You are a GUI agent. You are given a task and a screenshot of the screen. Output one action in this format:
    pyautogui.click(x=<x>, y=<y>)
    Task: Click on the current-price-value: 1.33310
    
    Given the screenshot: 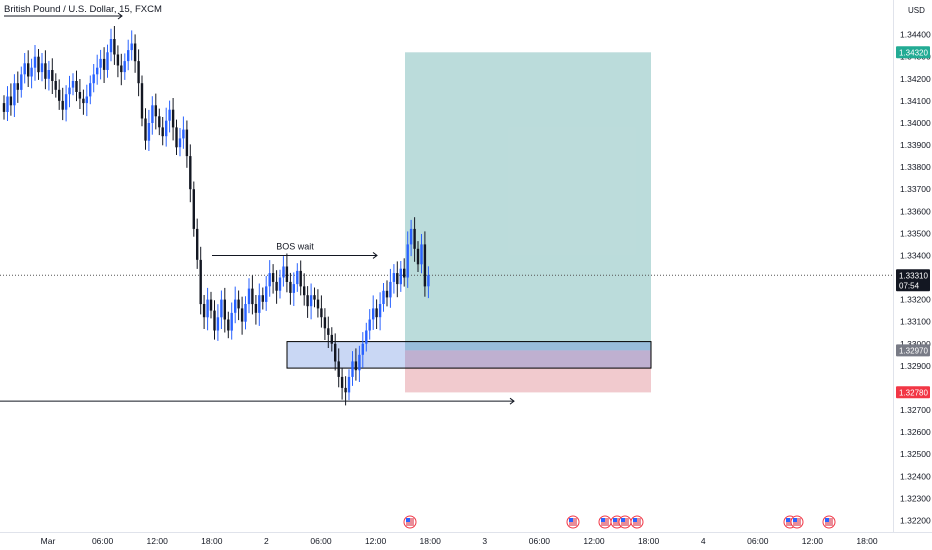 What is the action you would take?
    pyautogui.click(x=913, y=275)
    